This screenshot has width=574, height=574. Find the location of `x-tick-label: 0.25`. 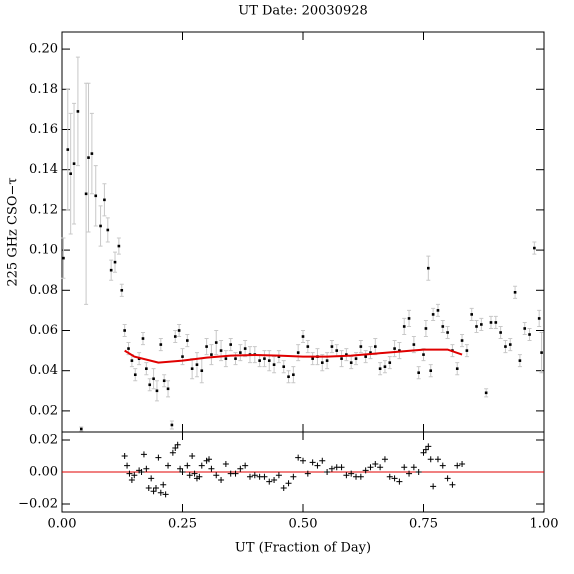

x-tick-label: 0.25 is located at coordinates (182, 524).